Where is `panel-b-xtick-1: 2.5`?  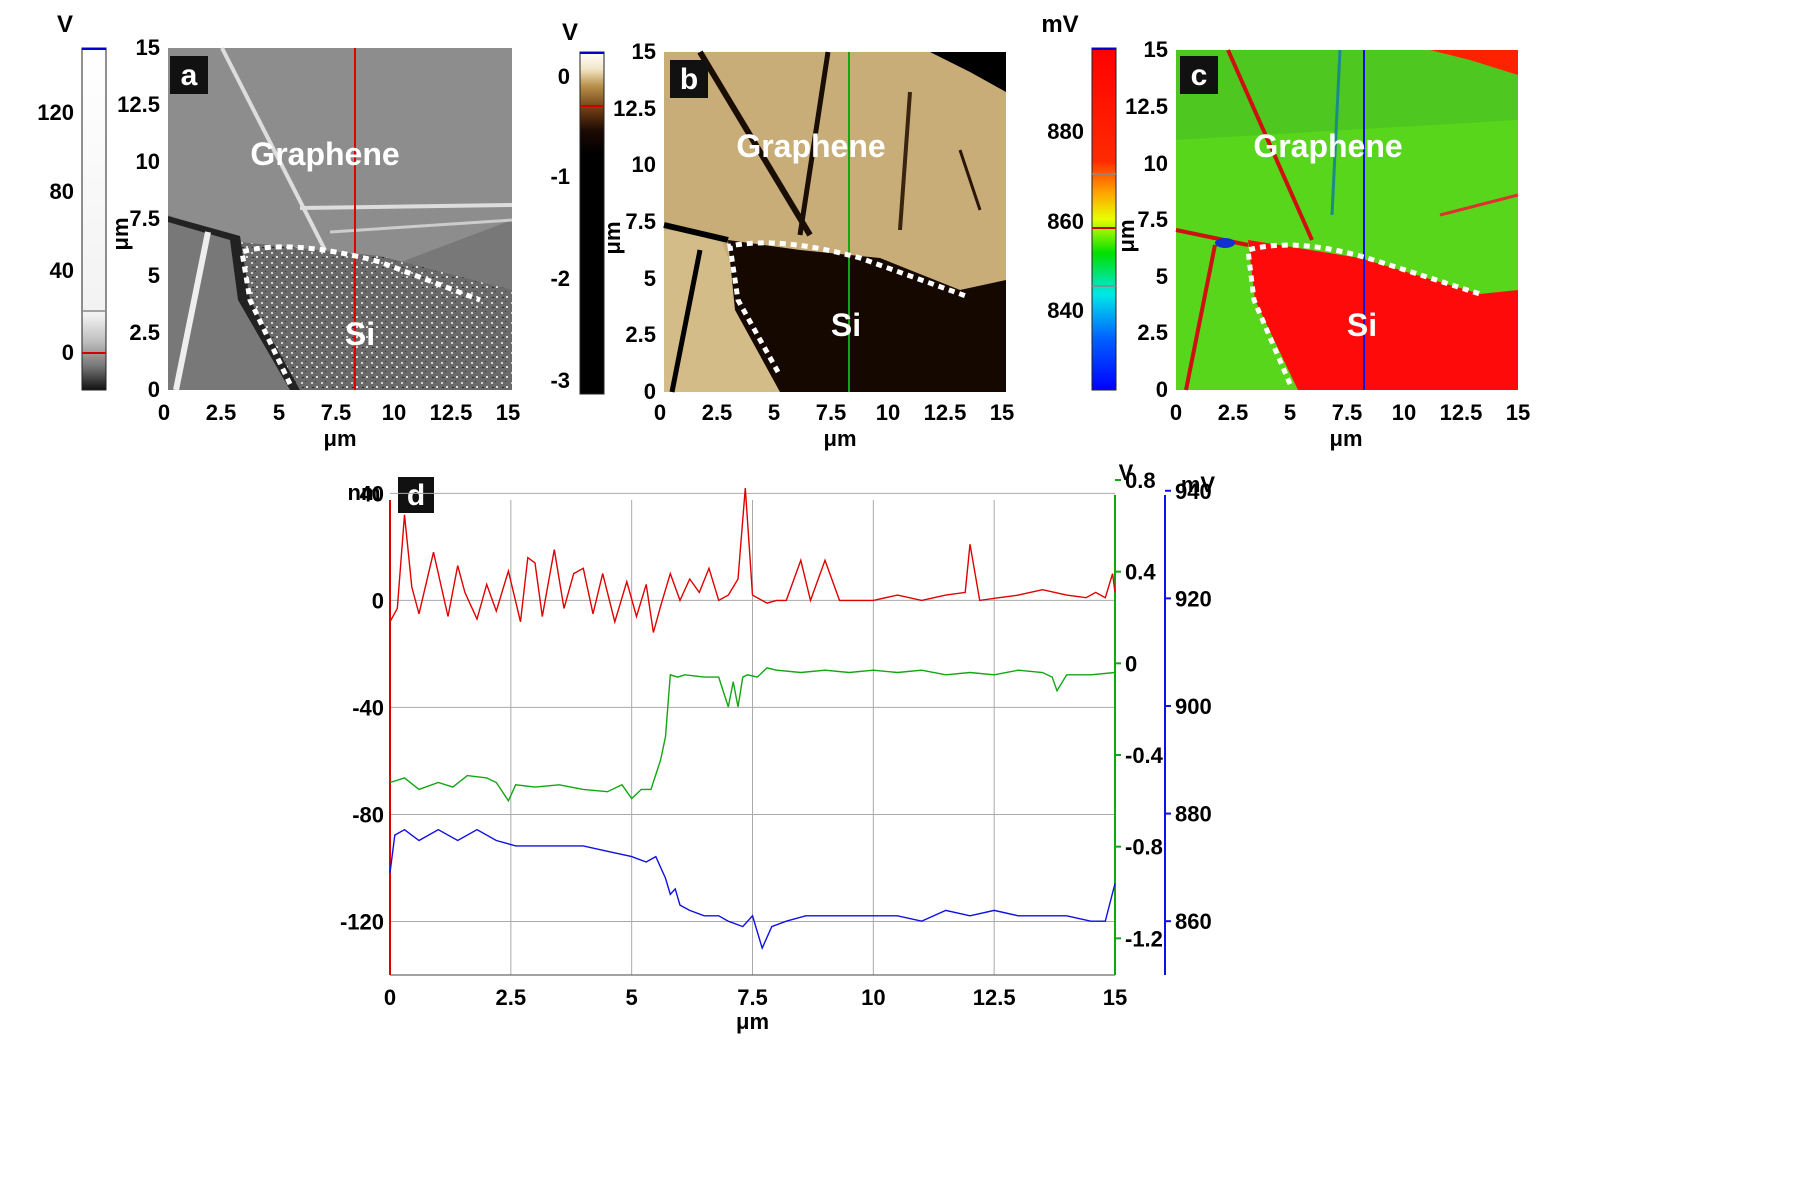
panel-b-xtick-1: 2.5 is located at coordinates (717, 412).